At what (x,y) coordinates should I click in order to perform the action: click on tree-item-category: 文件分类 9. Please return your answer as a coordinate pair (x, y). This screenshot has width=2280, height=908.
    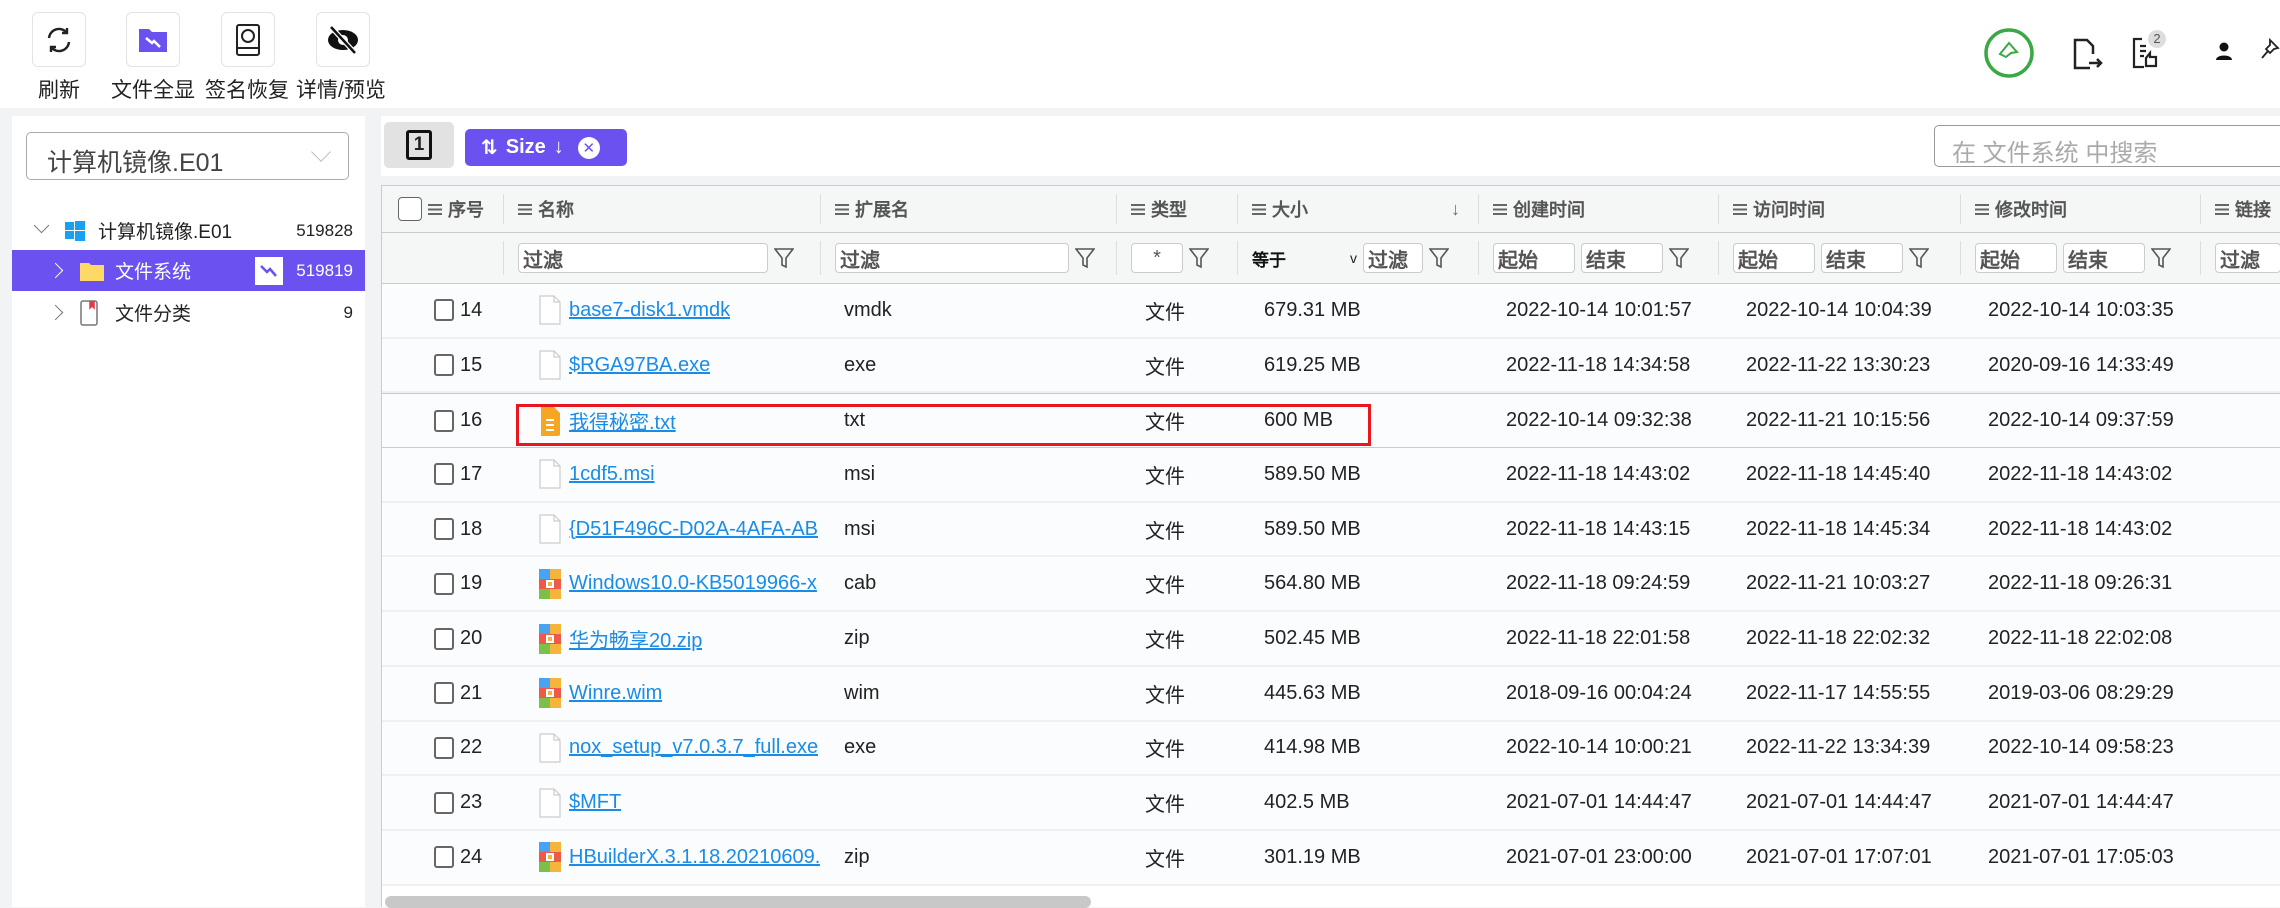
    Looking at the image, I should click on (188, 312).